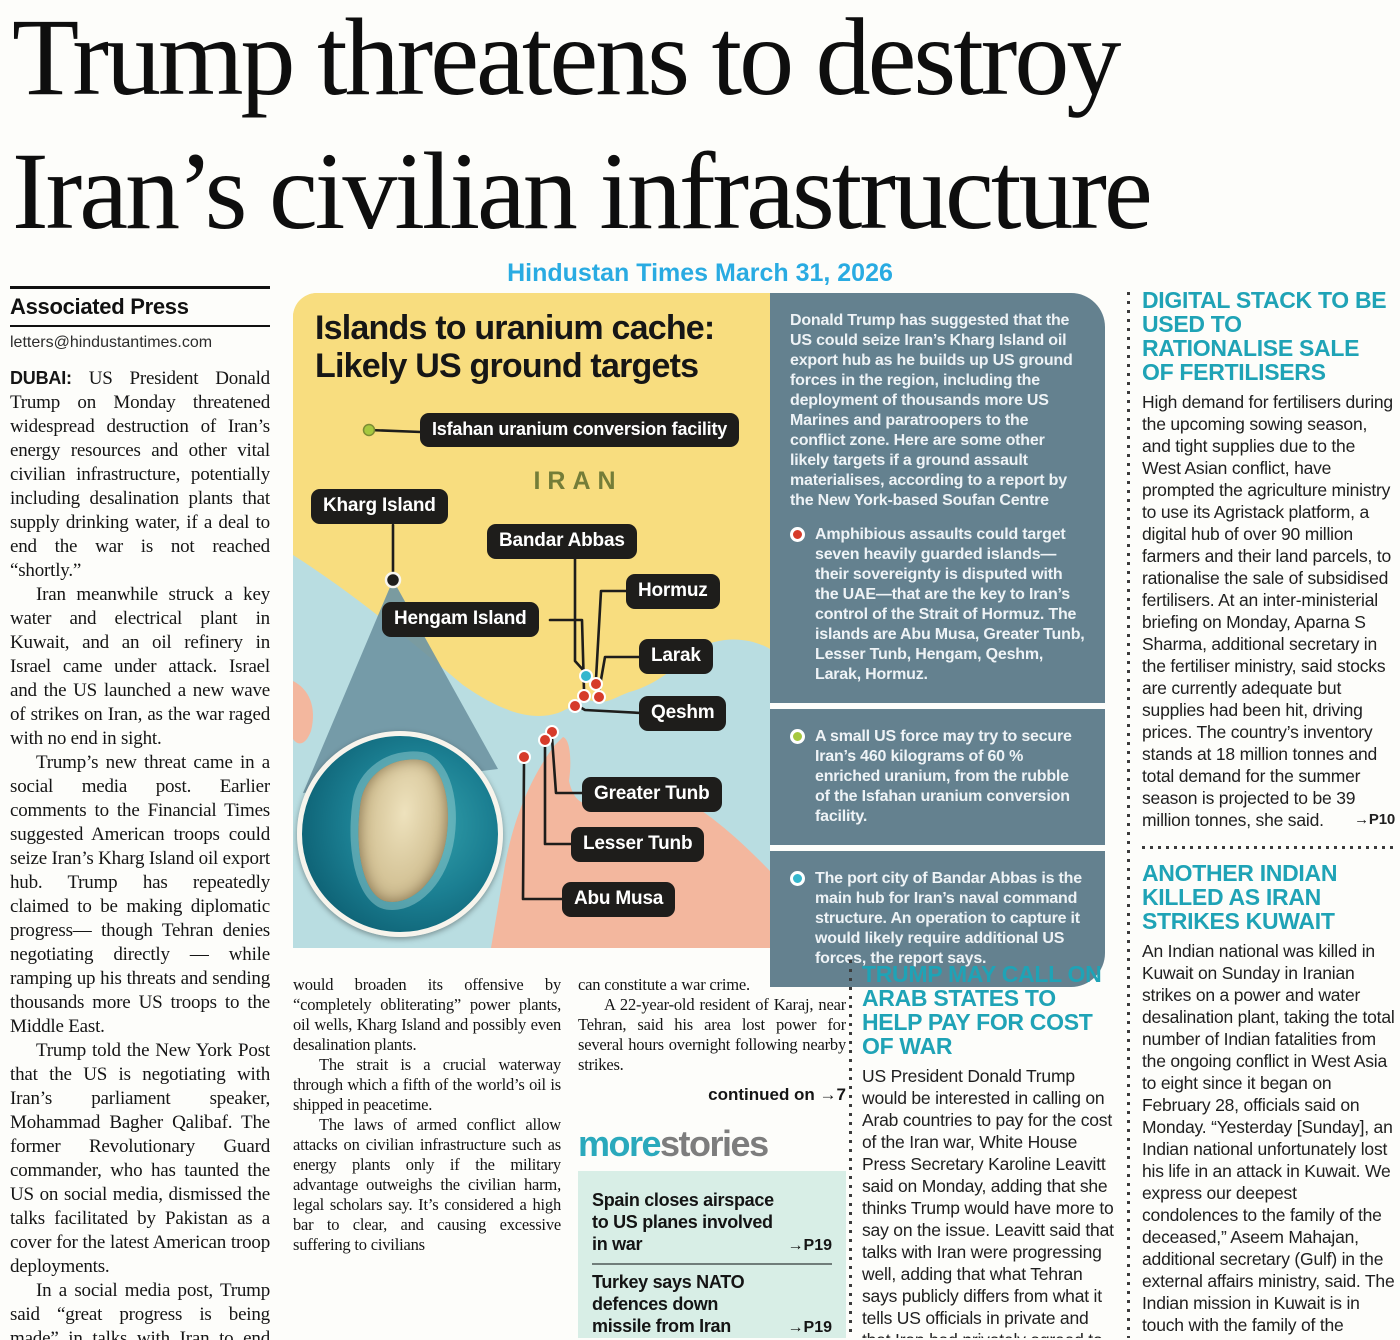  Describe the element at coordinates (545, 740) in the screenshot. I see `lesser-tunb-dot` at that location.